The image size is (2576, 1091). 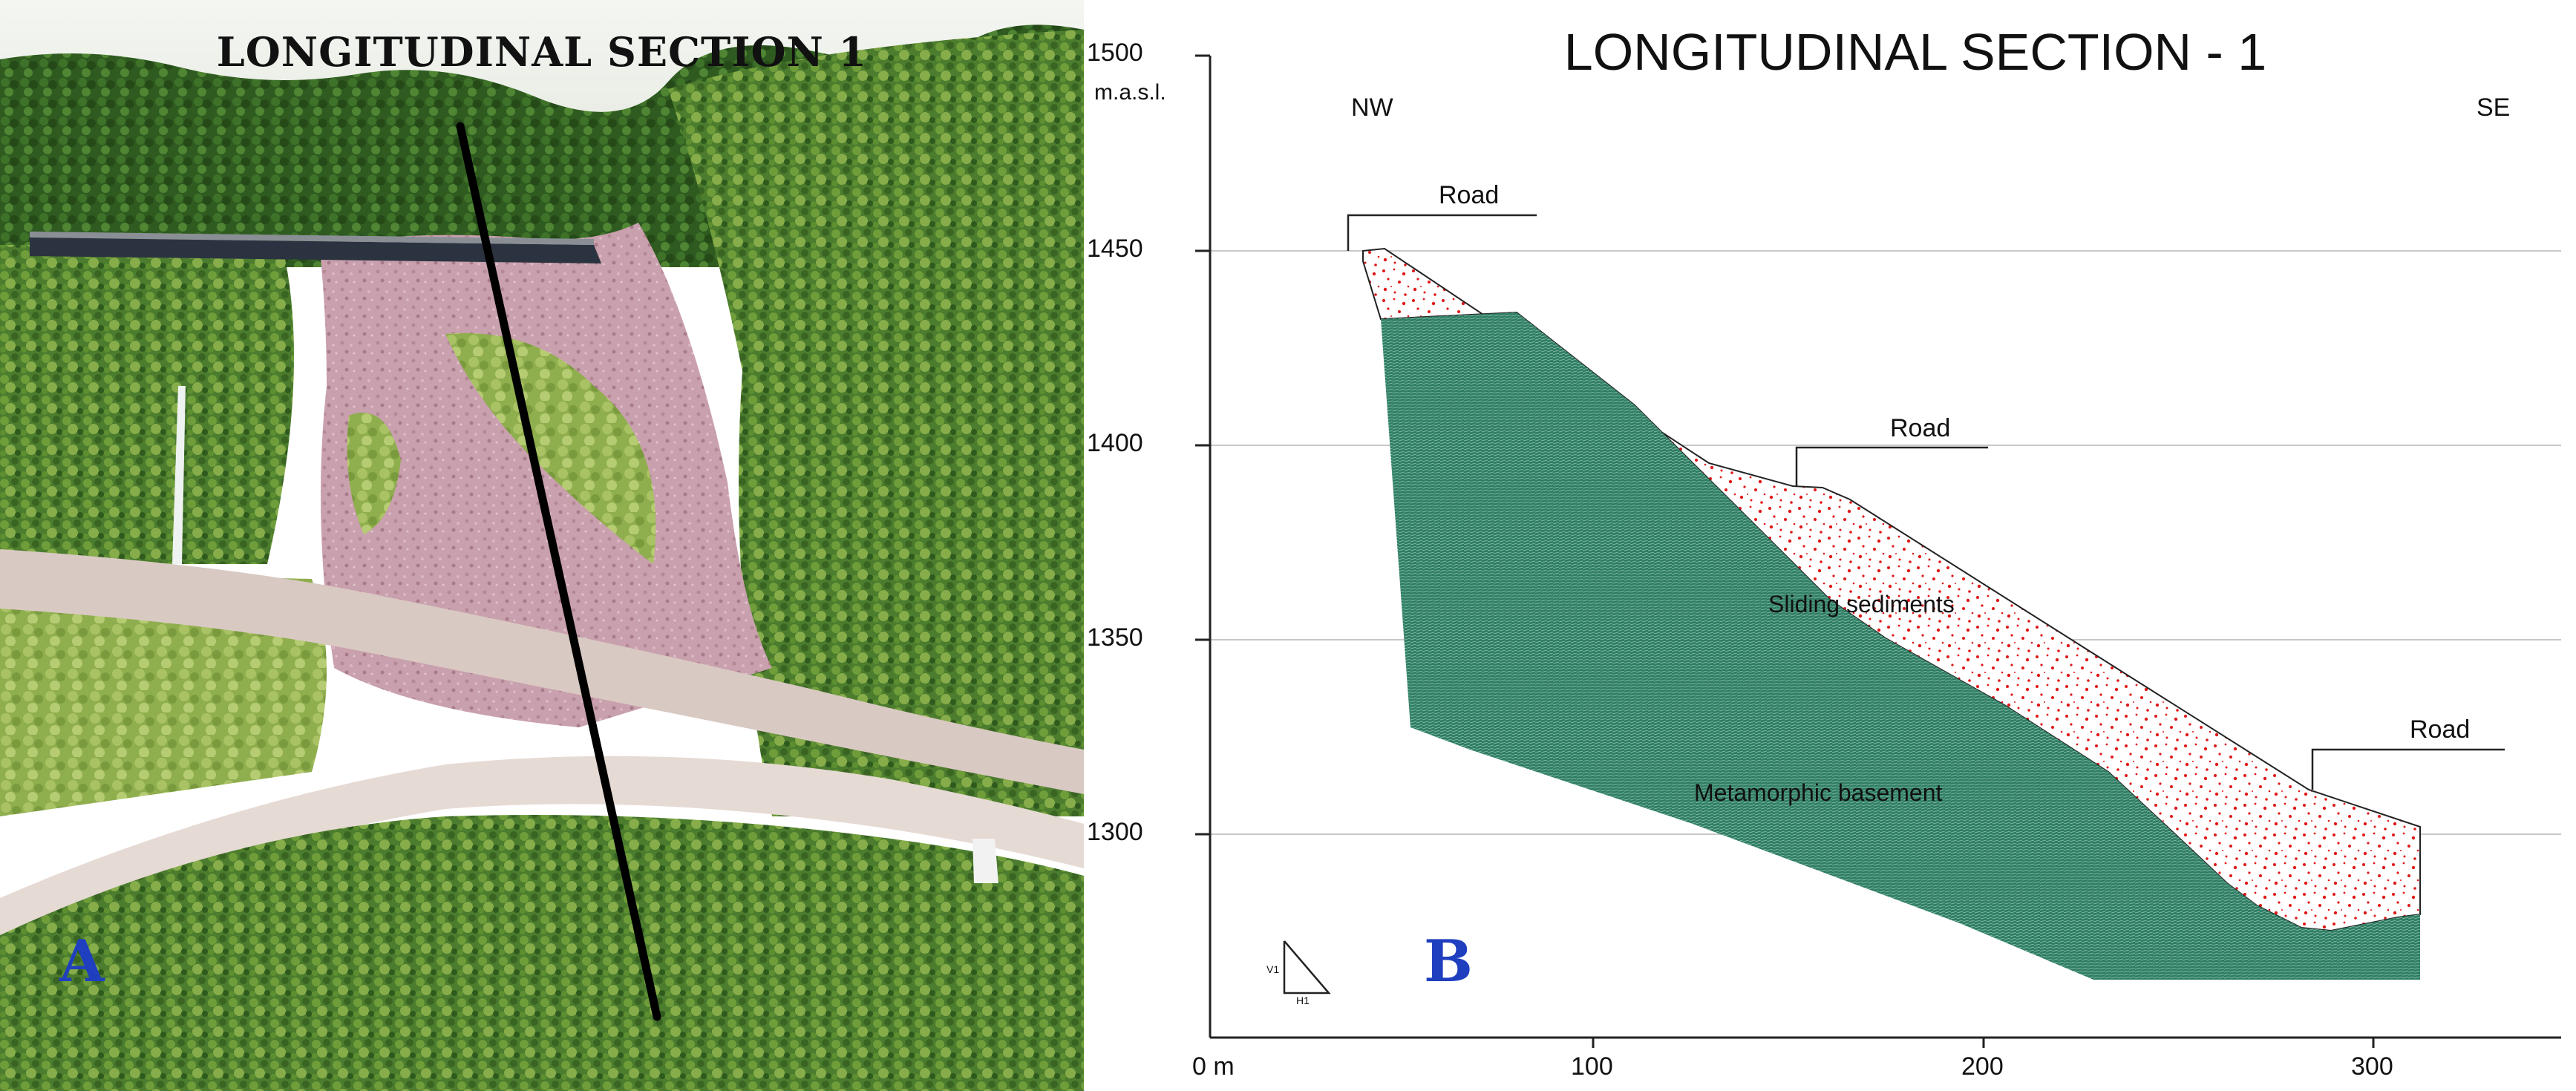 What do you see at coordinates (2372, 1066) in the screenshot?
I see `x-tick-300: 300` at bounding box center [2372, 1066].